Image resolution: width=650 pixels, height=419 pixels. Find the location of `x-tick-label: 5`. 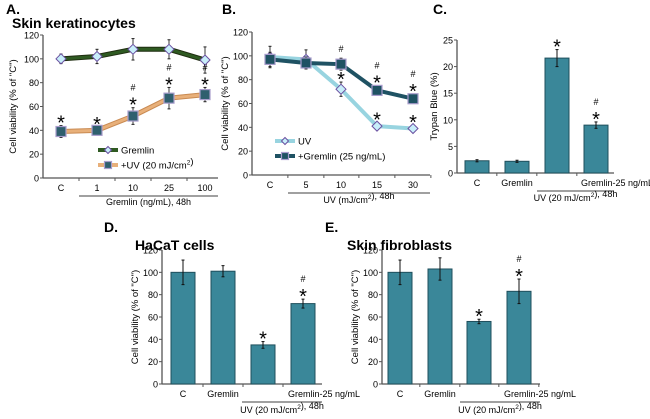

x-tick-label: 5 is located at coordinates (305, 185).